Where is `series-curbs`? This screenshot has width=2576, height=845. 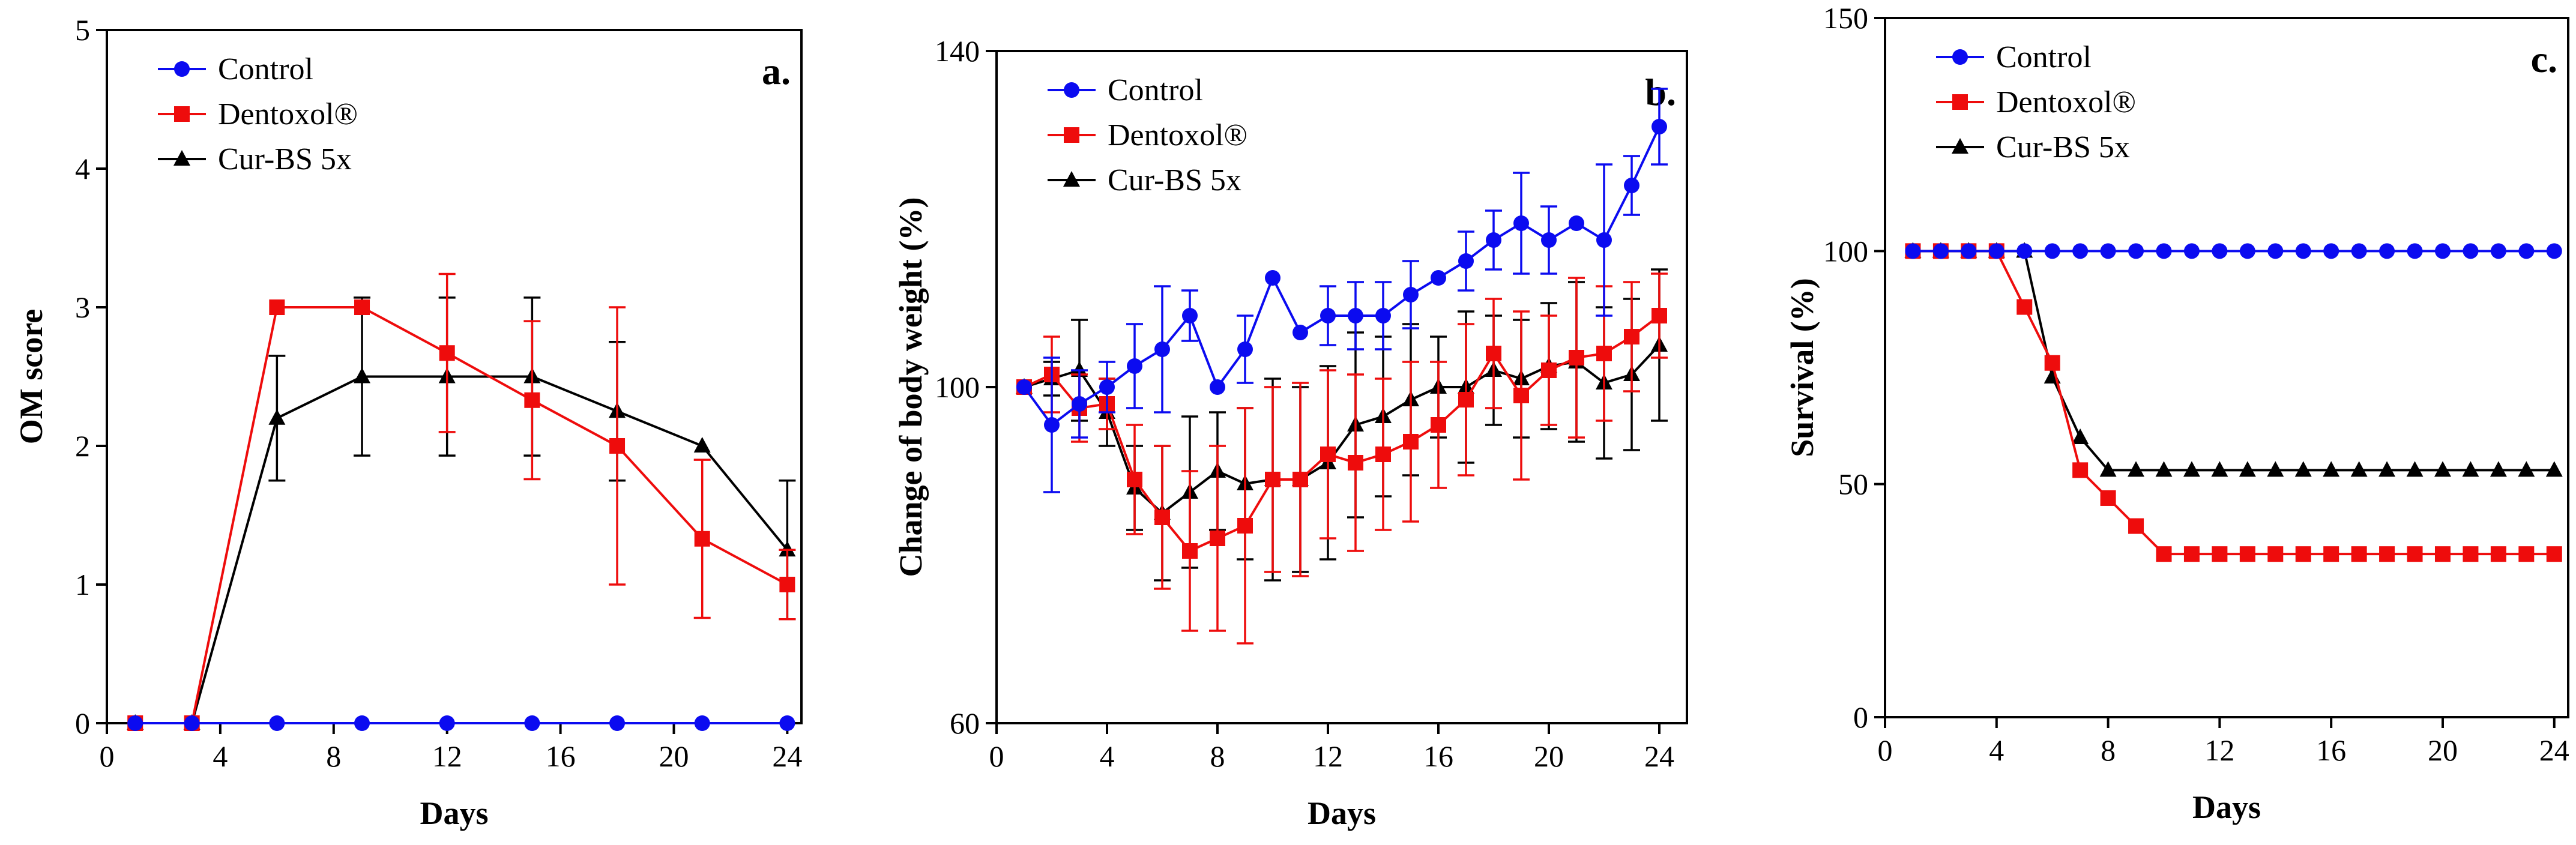
series-curbs is located at coordinates (461, 513).